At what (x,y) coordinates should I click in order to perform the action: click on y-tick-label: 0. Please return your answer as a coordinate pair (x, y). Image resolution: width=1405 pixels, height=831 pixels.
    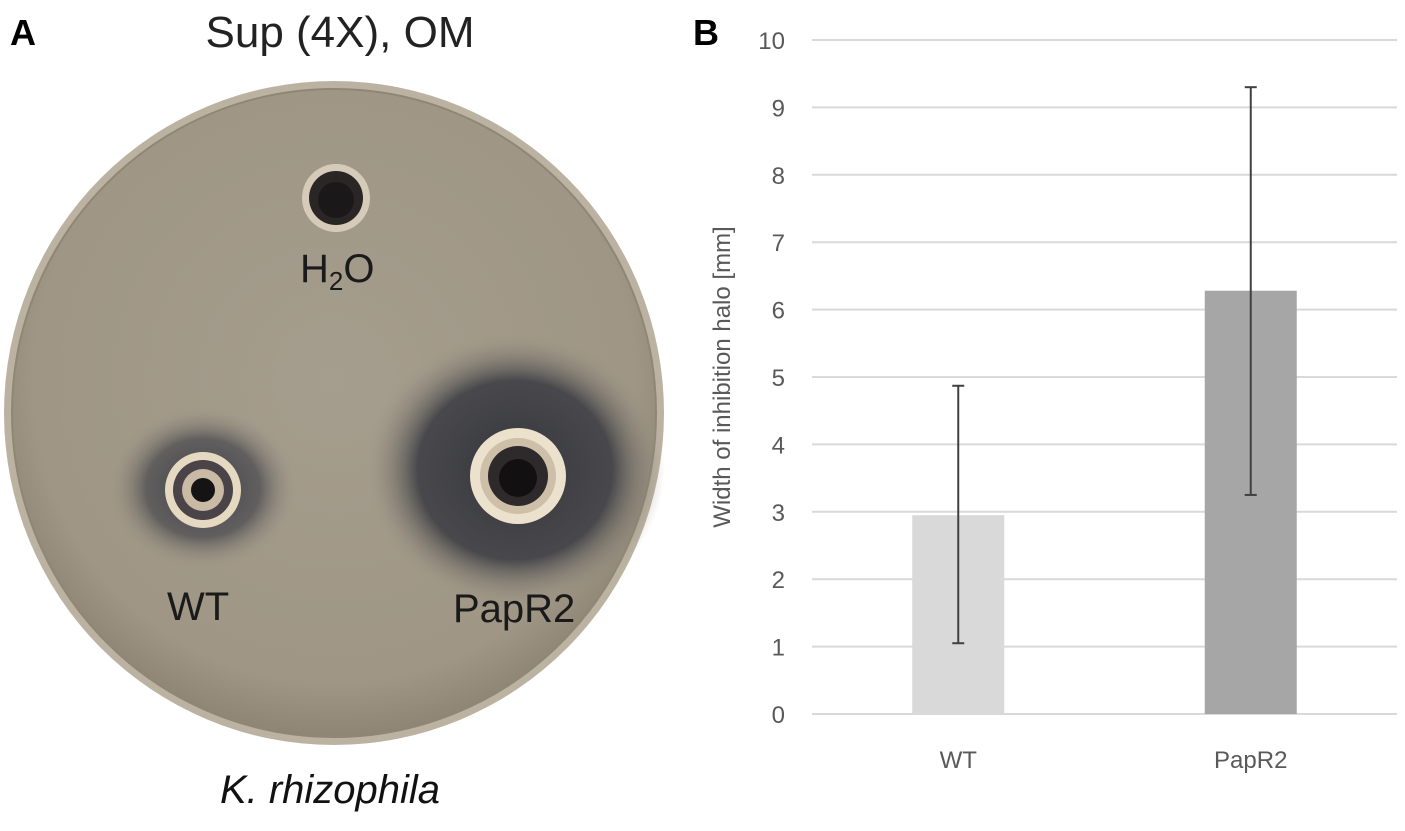
    Looking at the image, I should click on (778, 715).